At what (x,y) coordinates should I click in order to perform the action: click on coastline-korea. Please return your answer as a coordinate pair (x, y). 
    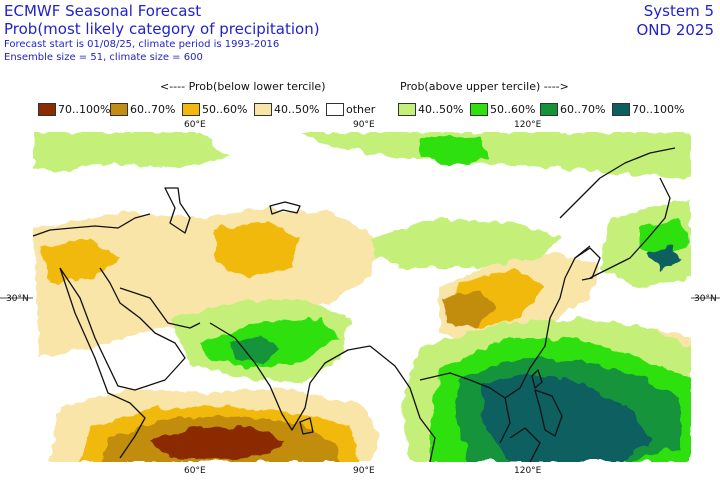
    Looking at the image, I should click on (587, 264).